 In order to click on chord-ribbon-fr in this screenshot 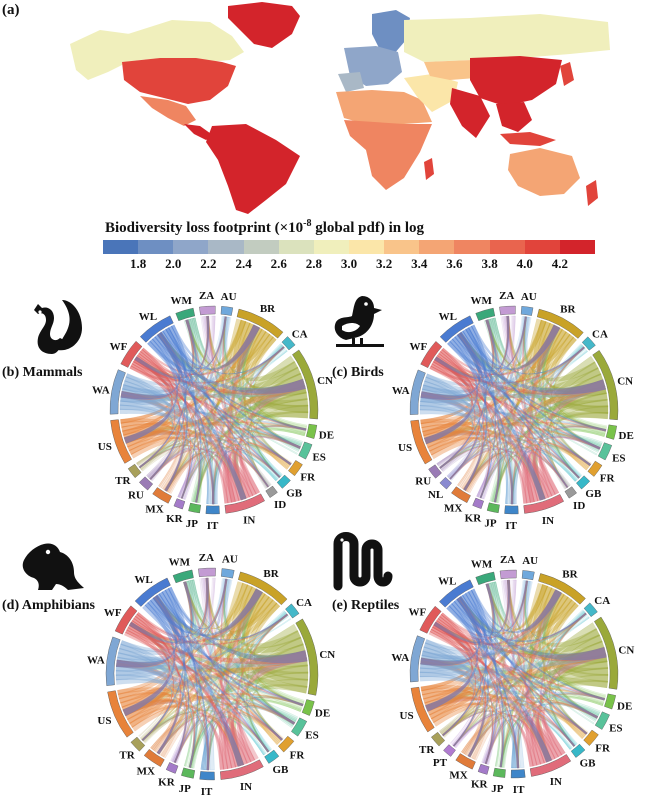, I will do `click(561, 736)`.